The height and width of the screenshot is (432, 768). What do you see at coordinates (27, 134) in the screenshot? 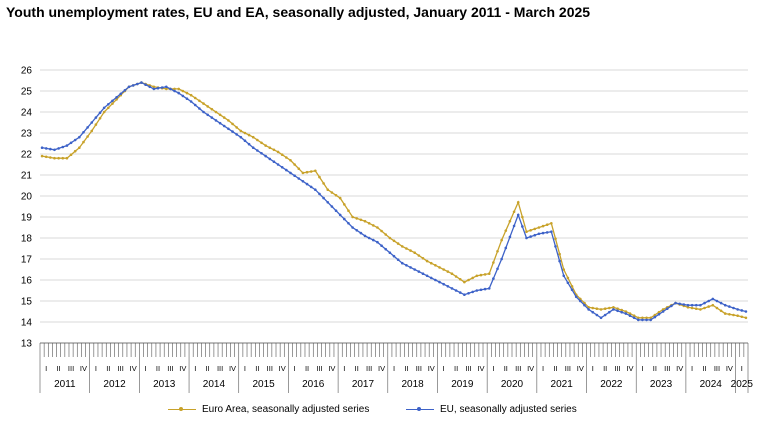
I see `y-tick-label: 23` at bounding box center [27, 134].